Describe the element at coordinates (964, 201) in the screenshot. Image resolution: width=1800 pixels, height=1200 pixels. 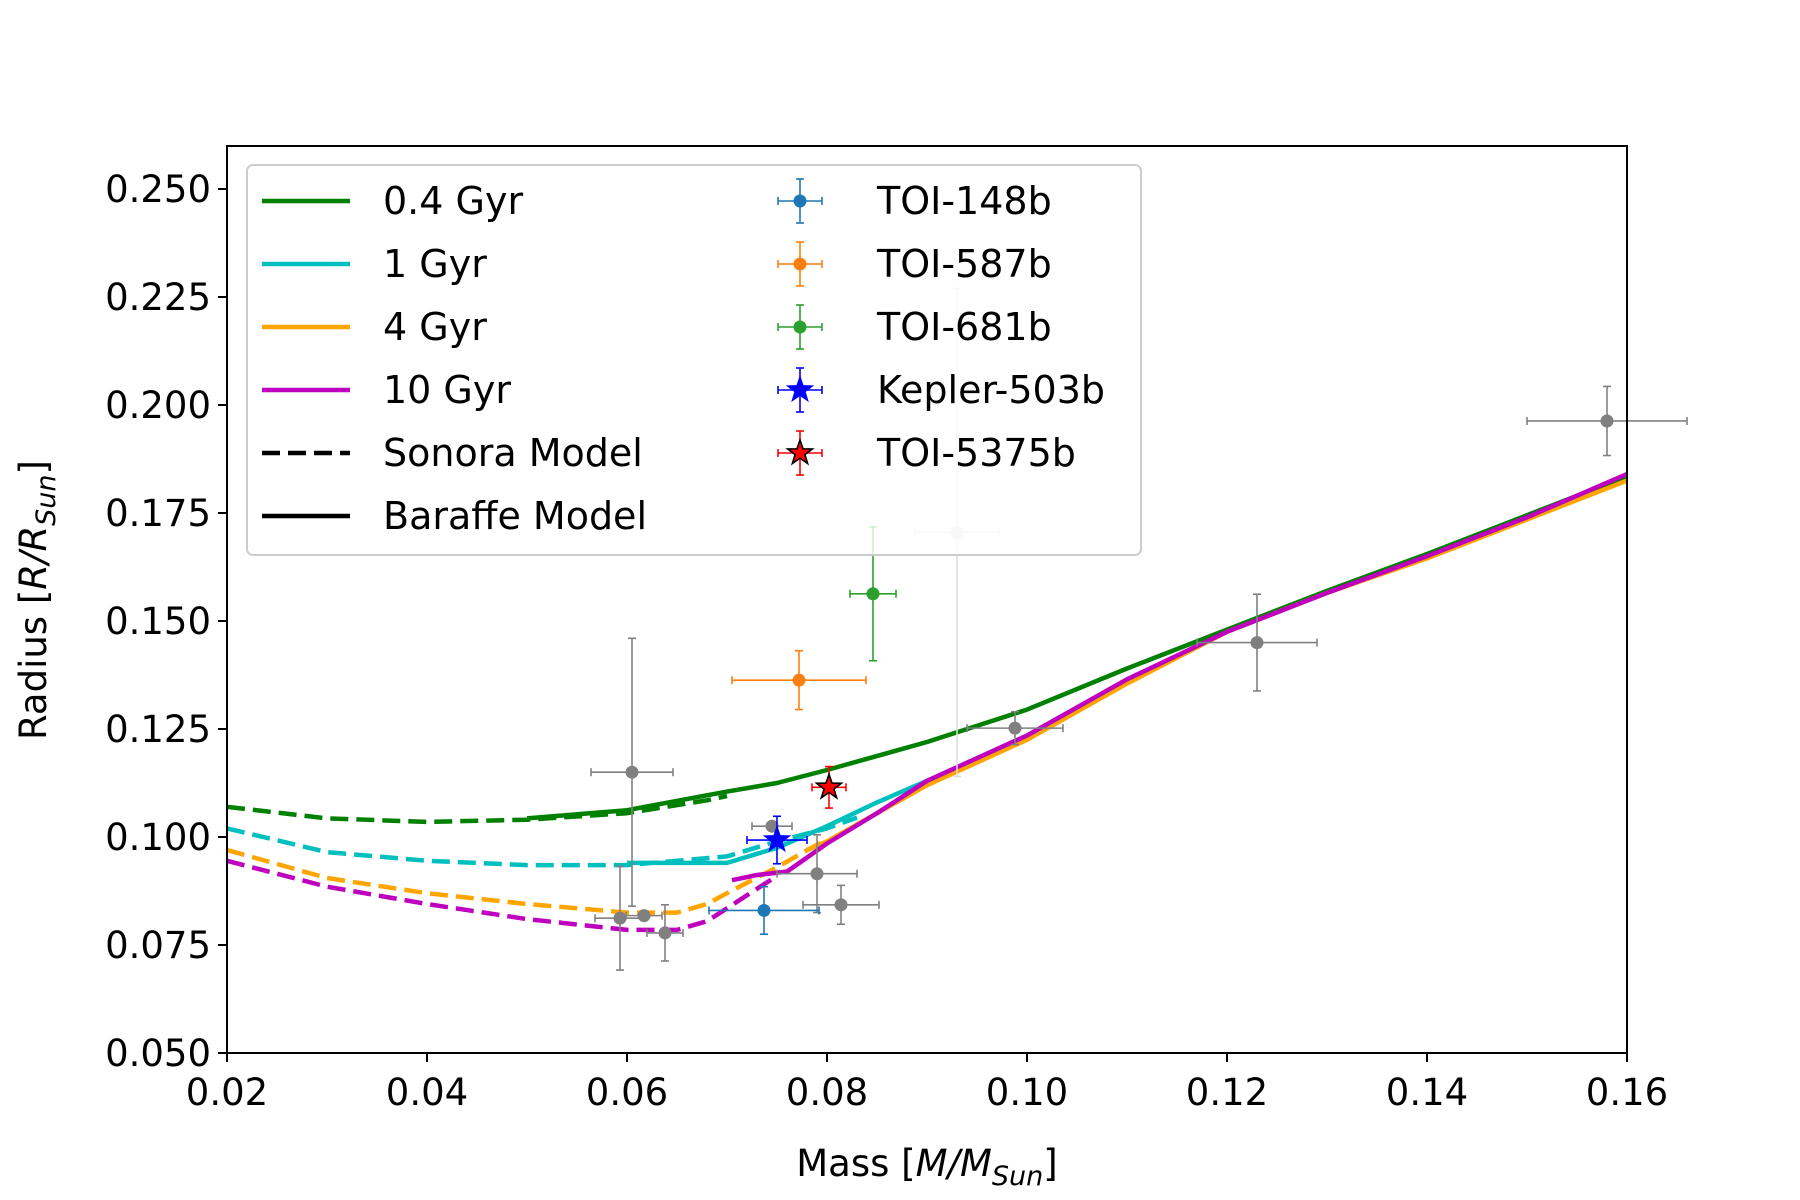
I see `legend-label-toi-148b: TOI-148b` at that location.